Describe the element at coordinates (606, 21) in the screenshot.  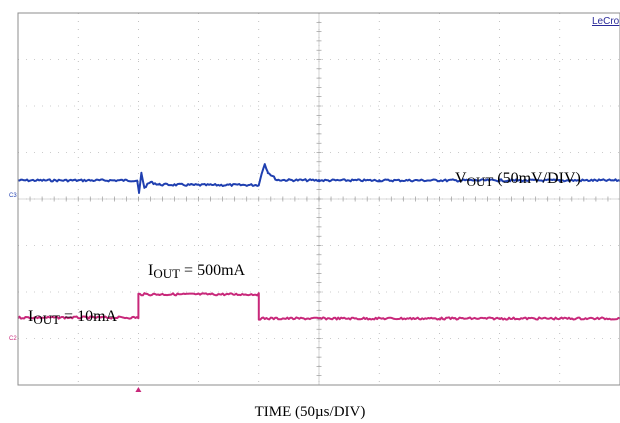
I see `brand-label: LeCro` at that location.